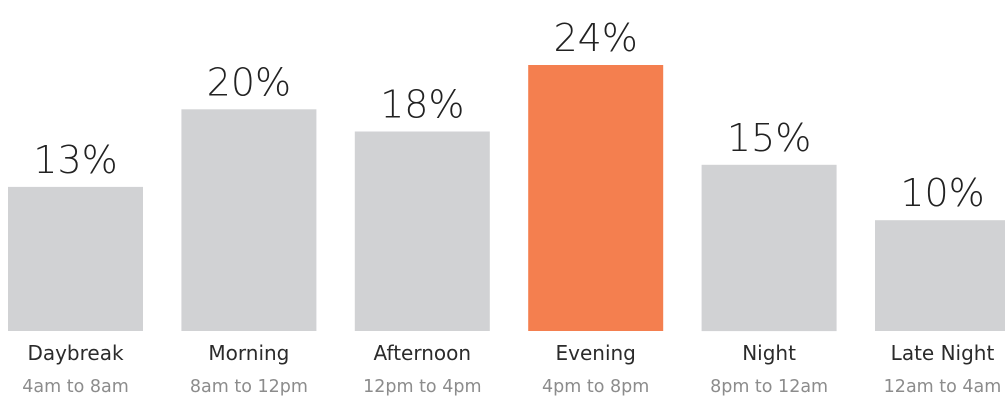 This screenshot has width=1005, height=402. I want to click on bar-late-night, so click(940, 275).